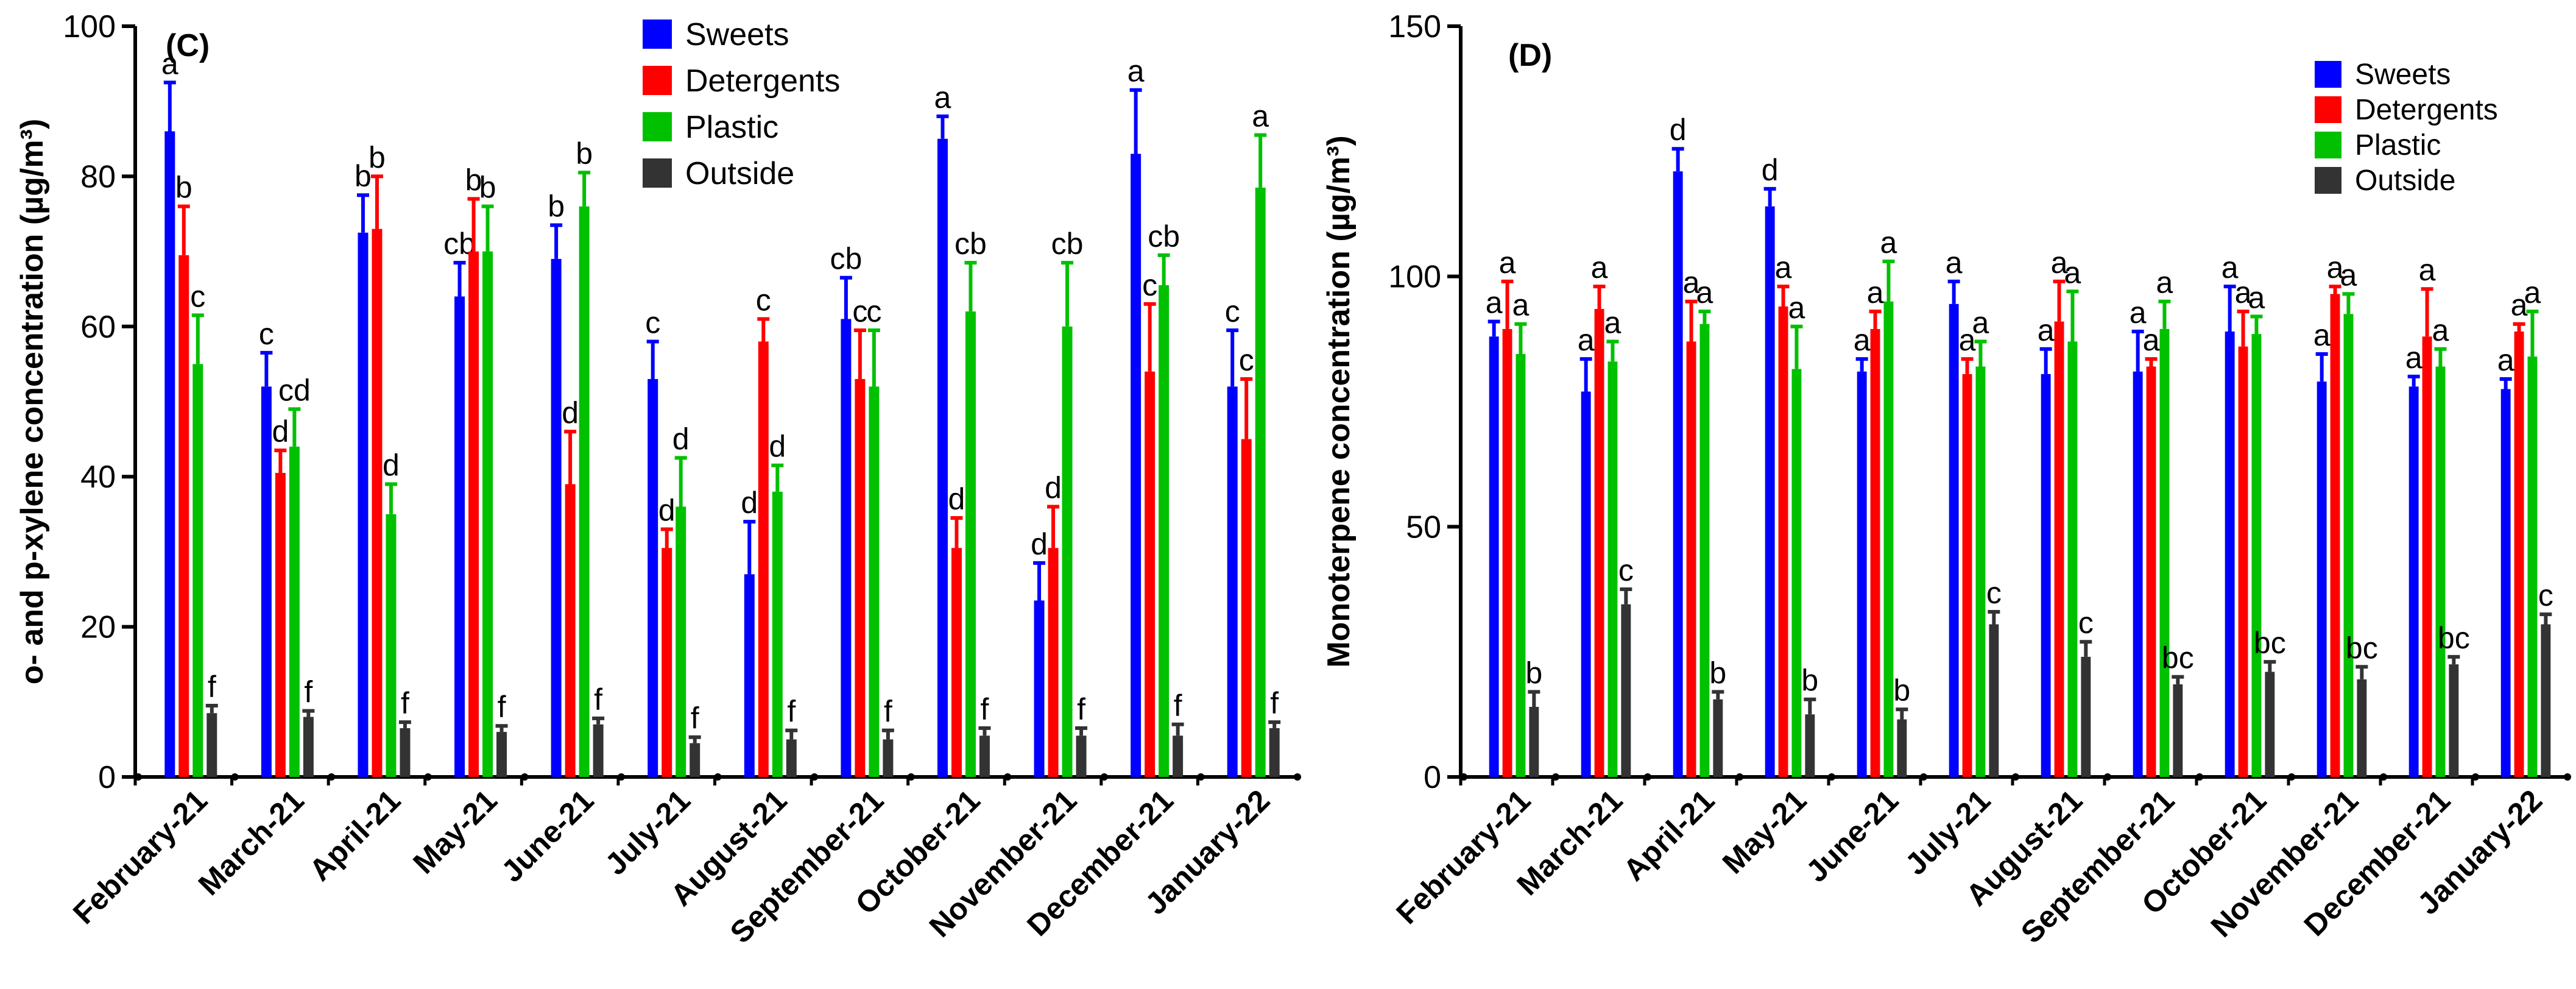  I want to click on legend-label-outside: Outside, so click(2405, 181).